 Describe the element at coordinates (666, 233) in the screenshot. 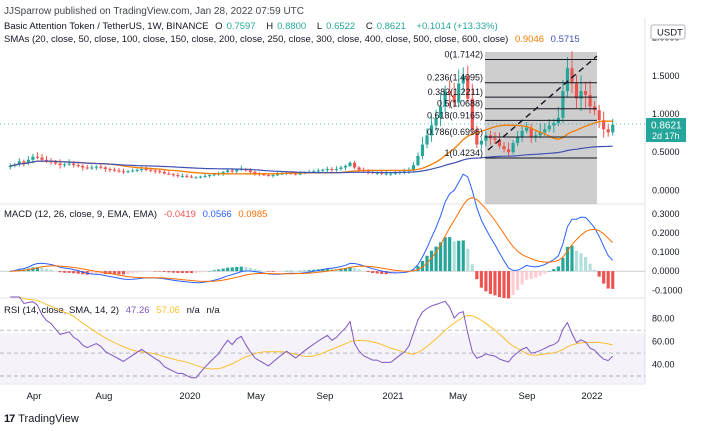

I see `macd-tick-label: 0.2000` at that location.